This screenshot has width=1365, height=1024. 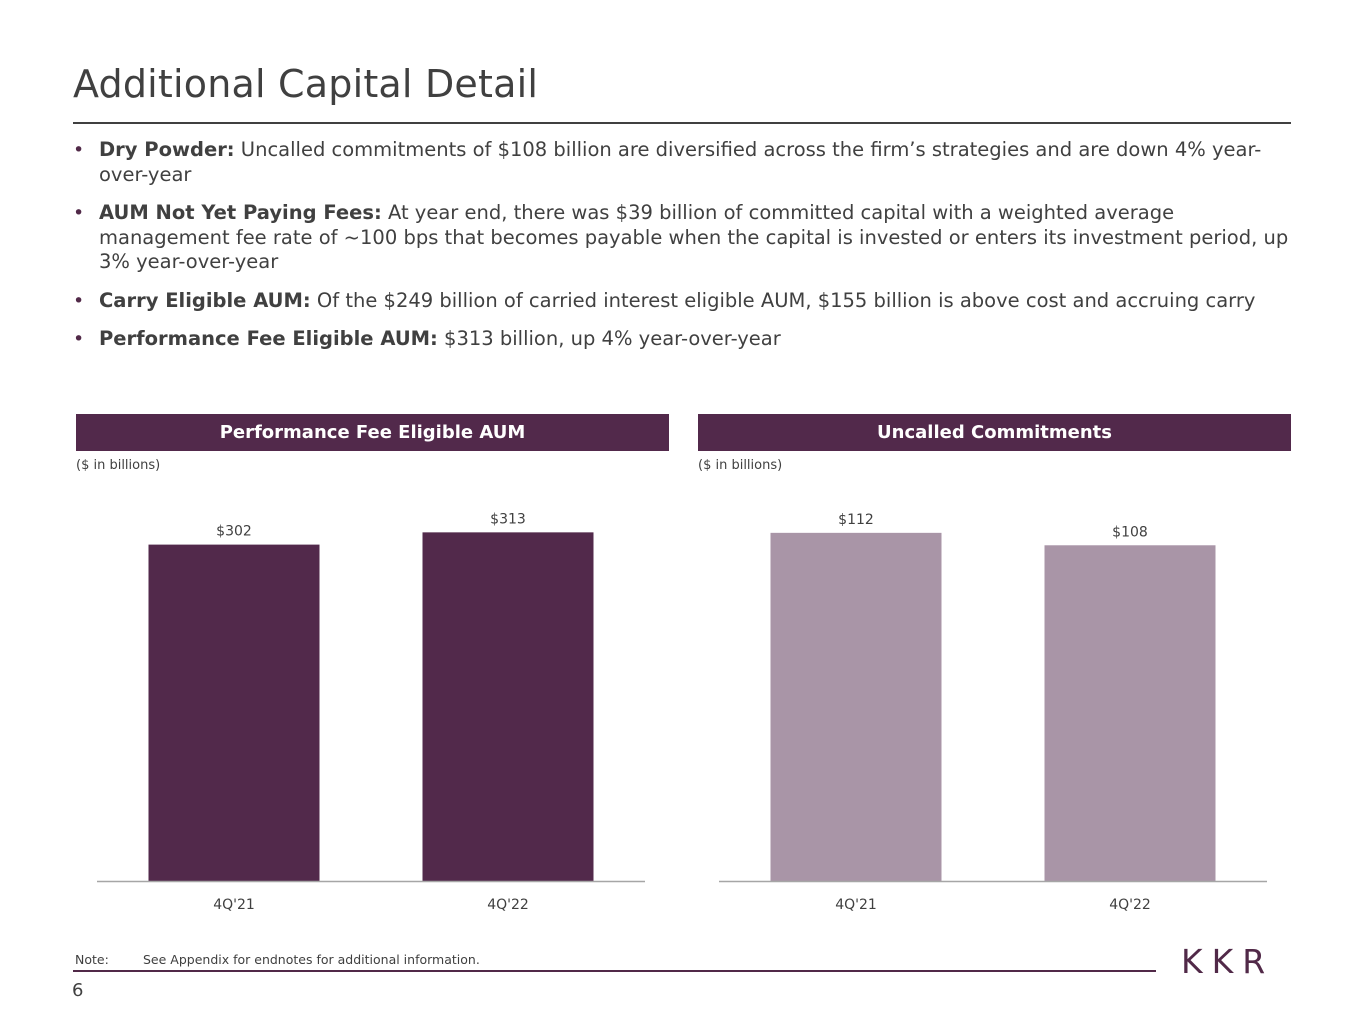 I want to click on kkr-logo: KKR, so click(x=1228, y=961).